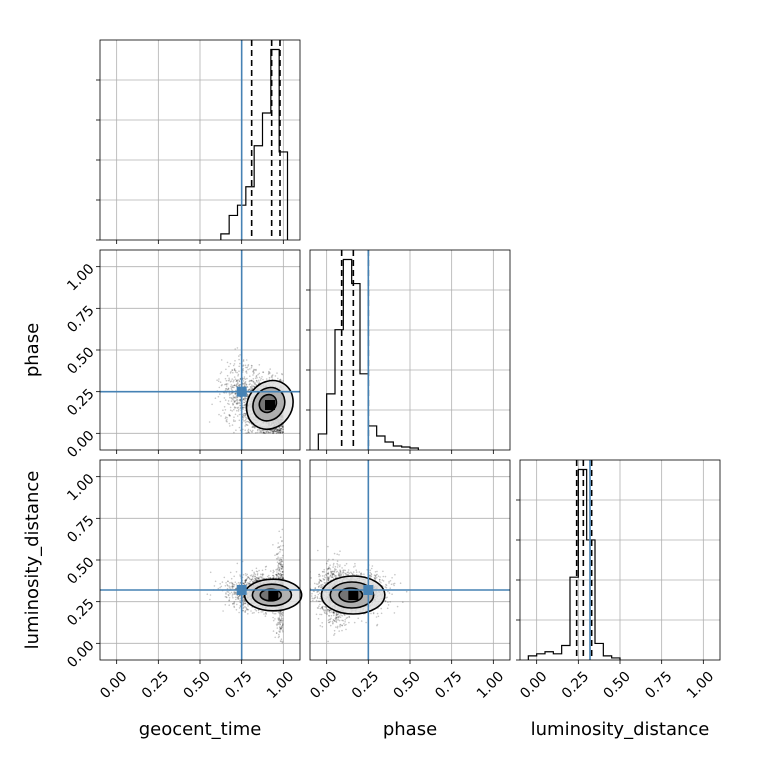  Describe the element at coordinates (241, 391) in the screenshot. I see `truth-marker` at that location.